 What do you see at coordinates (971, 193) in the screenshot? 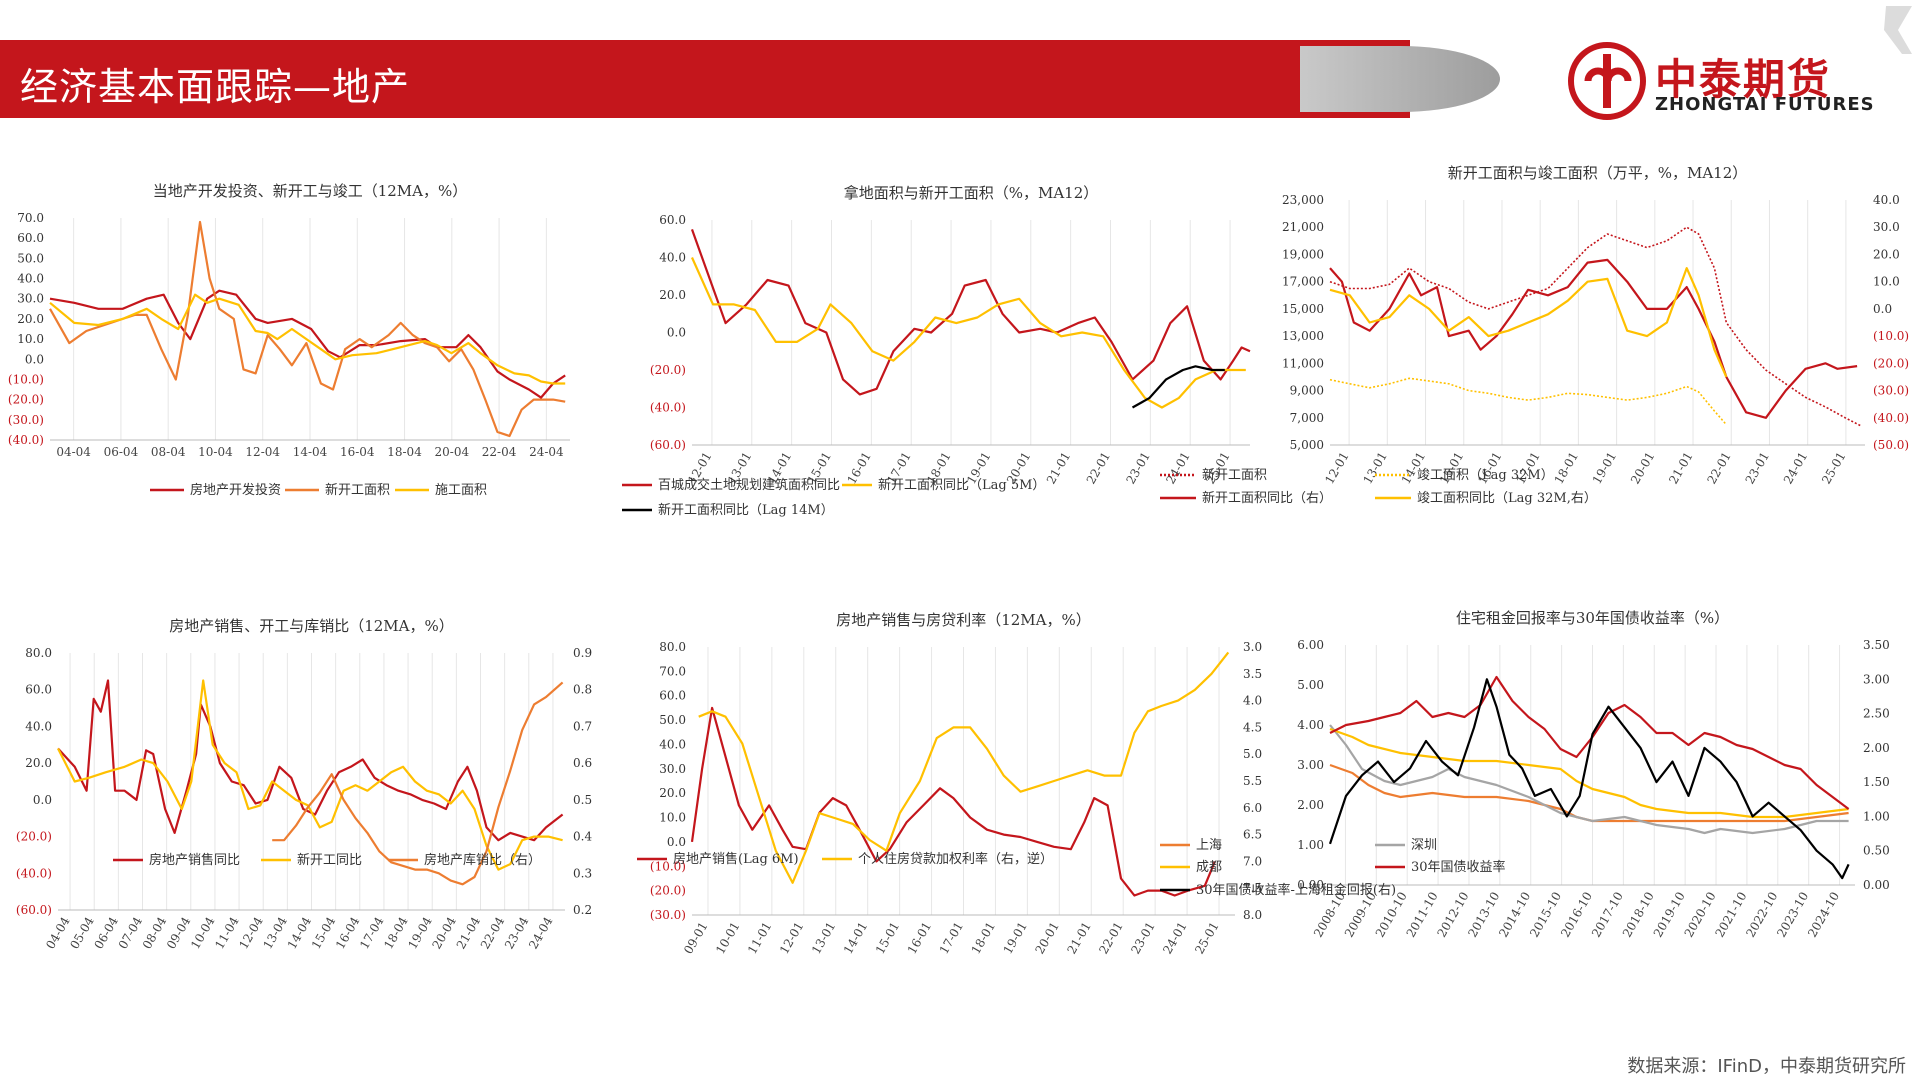
I see `chart-title: 拿地面积与新开工面积（%，MA12）` at bounding box center [971, 193].